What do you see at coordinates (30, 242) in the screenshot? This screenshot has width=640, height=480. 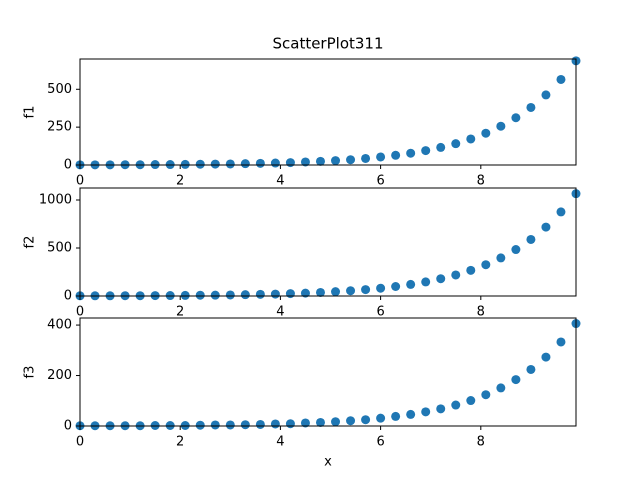 I see `y-axis-label: f2` at bounding box center [30, 242].